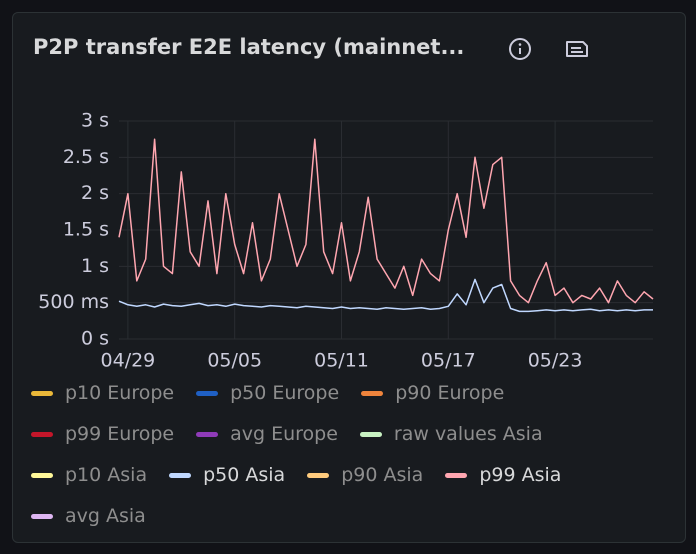 This screenshot has width=696, height=554. What do you see at coordinates (468, 434) in the screenshot?
I see `legend-label: raw values Asia` at bounding box center [468, 434].